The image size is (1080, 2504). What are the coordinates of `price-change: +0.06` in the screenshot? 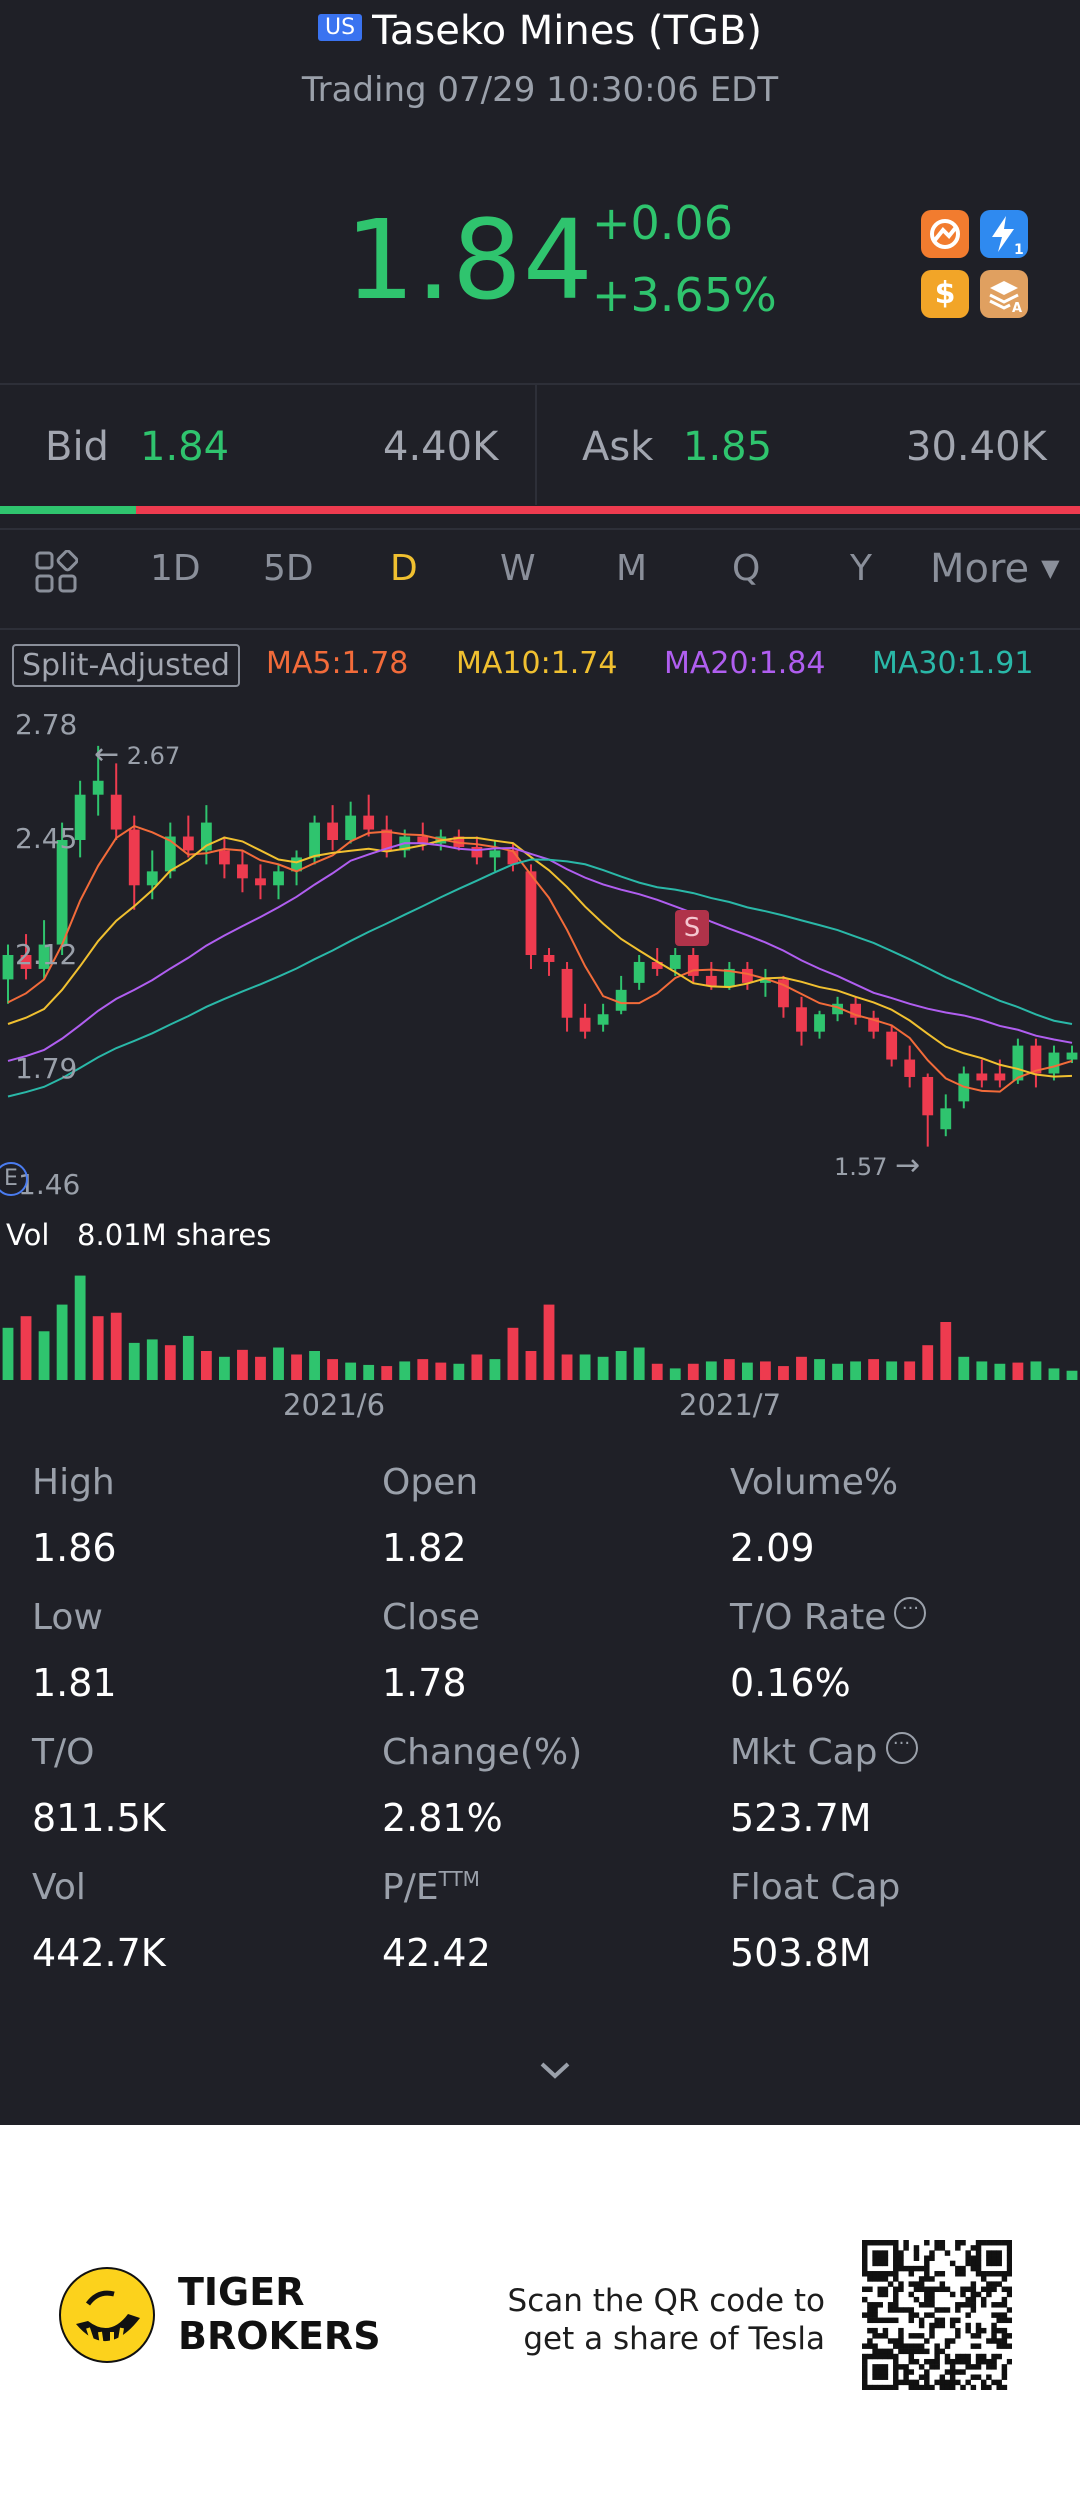 It's located at (662, 223).